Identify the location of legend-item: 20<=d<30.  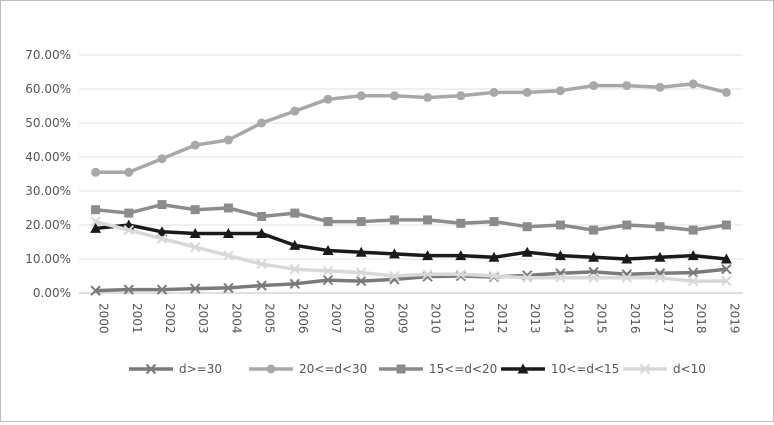
(308, 369).